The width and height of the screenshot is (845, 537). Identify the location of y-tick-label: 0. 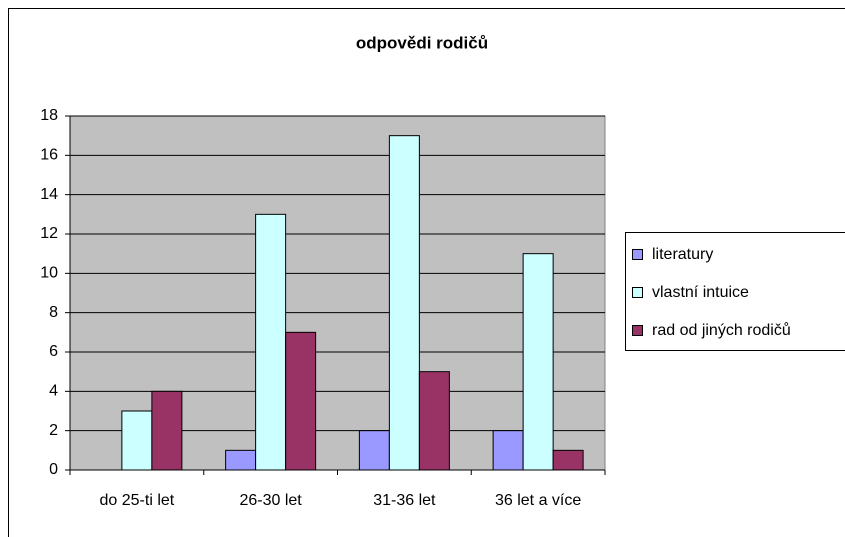
(53, 469).